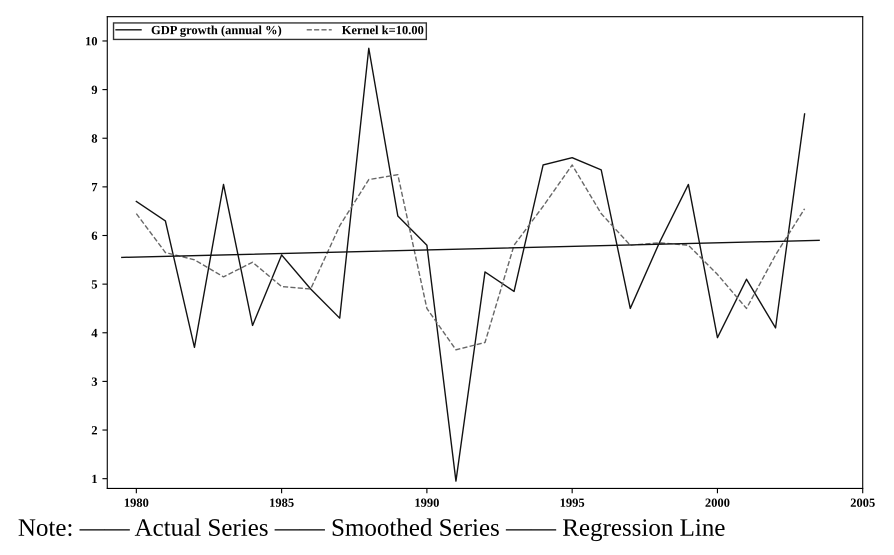  I want to click on y-tick-label: 7, so click(95, 187).